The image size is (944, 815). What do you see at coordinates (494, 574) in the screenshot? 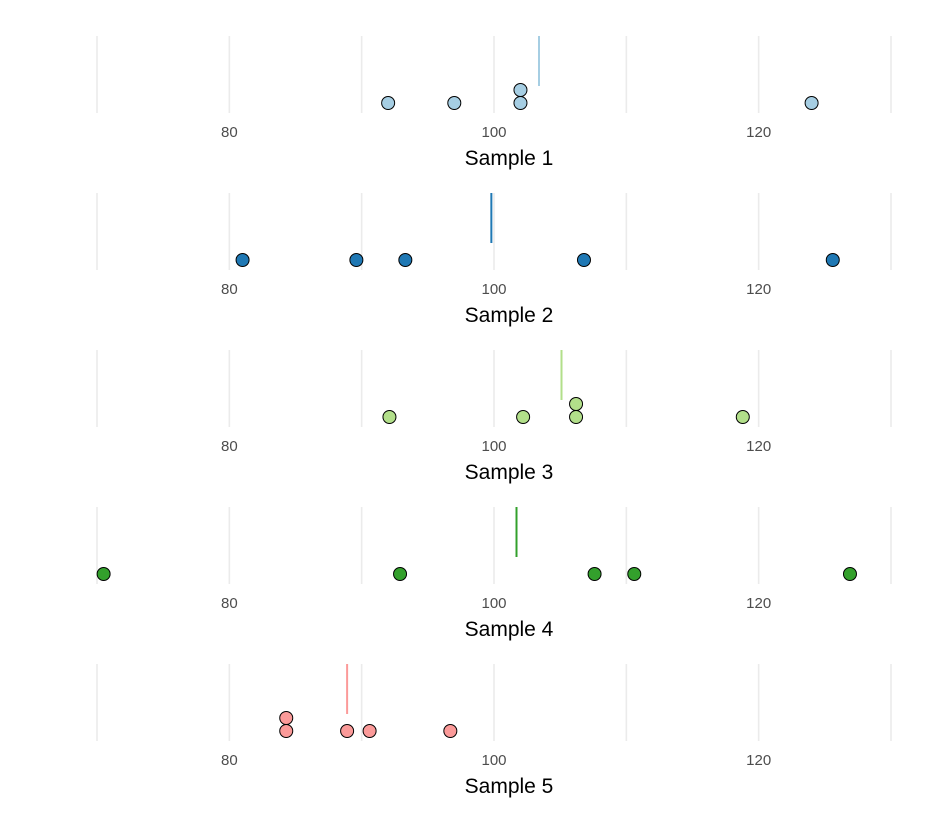
I see `panel-4: 80 100 120 Sample 4` at bounding box center [494, 574].